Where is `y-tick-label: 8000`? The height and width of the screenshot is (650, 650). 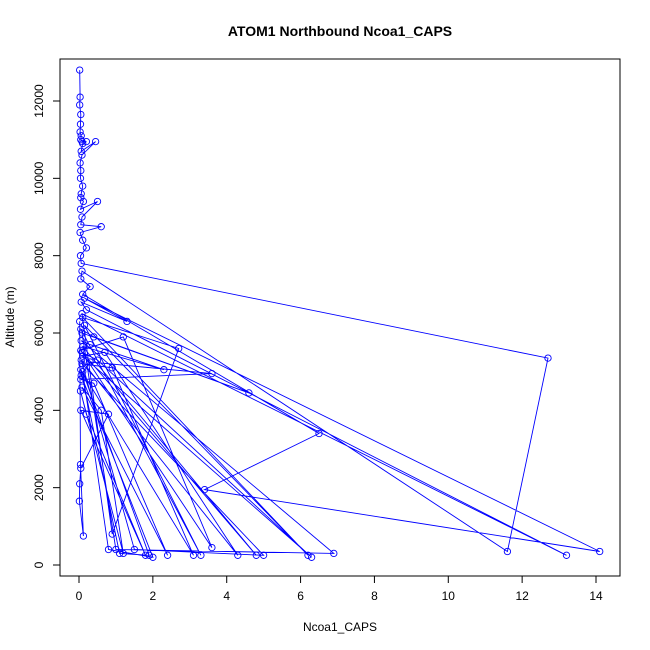 y-tick-label: 8000 is located at coordinates (39, 255).